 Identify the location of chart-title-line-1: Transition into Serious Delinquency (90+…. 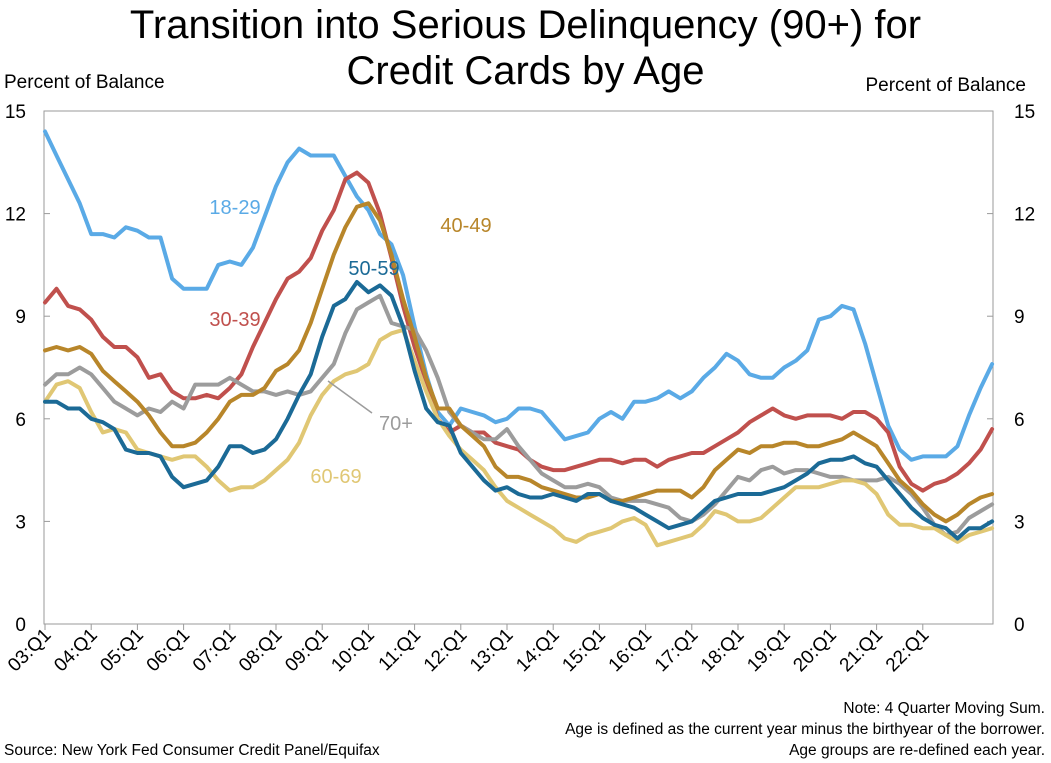
(525, 25).